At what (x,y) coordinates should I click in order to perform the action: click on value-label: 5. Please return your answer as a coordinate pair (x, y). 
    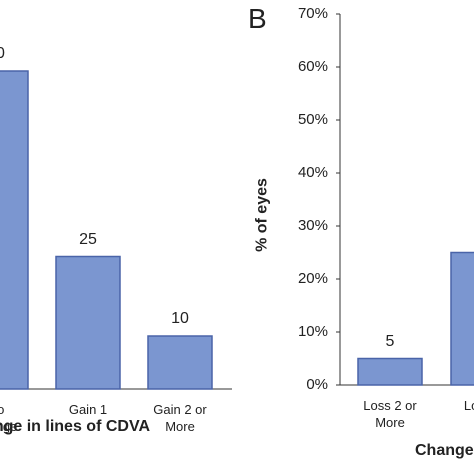
    Looking at the image, I should click on (390, 341).